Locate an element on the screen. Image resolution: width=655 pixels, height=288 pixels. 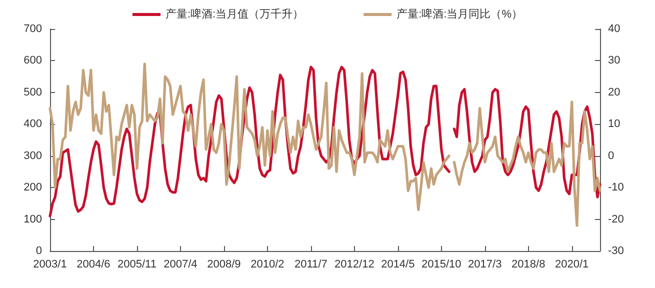
y2-tick-label: 40 is located at coordinates (614, 29).